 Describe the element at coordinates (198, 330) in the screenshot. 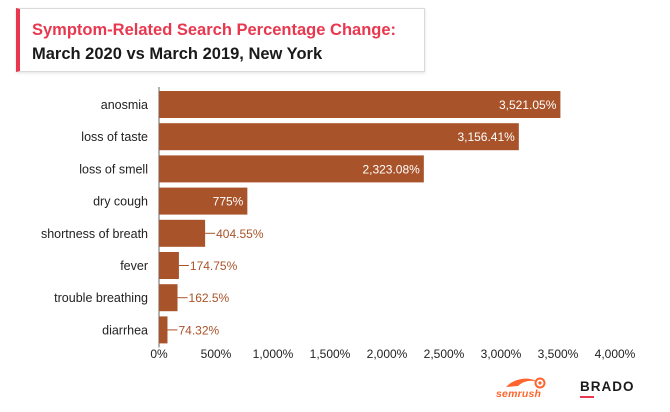

I see `value-label: 74.32%` at that location.